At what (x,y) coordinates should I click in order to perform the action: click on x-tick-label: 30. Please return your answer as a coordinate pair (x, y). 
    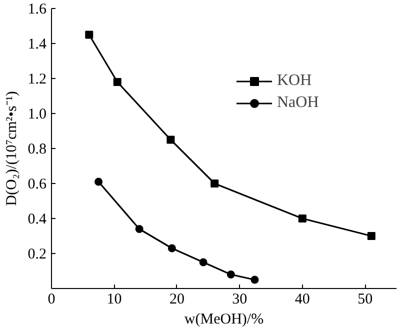
    Looking at the image, I should click on (240, 300).